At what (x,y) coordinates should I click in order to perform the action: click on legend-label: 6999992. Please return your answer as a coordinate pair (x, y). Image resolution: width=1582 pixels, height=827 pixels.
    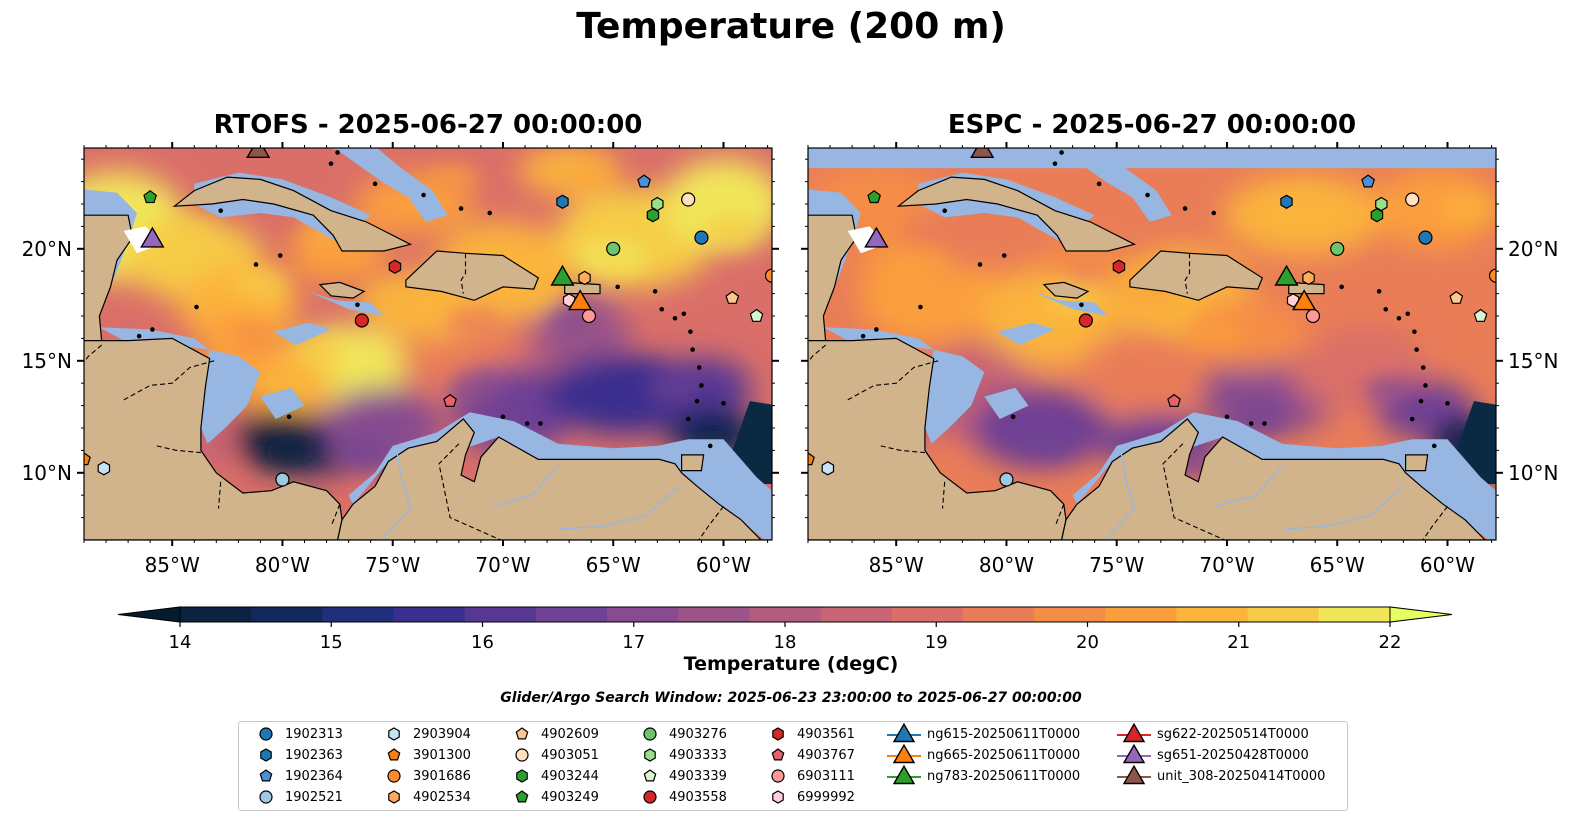
    Looking at the image, I should click on (826, 797).